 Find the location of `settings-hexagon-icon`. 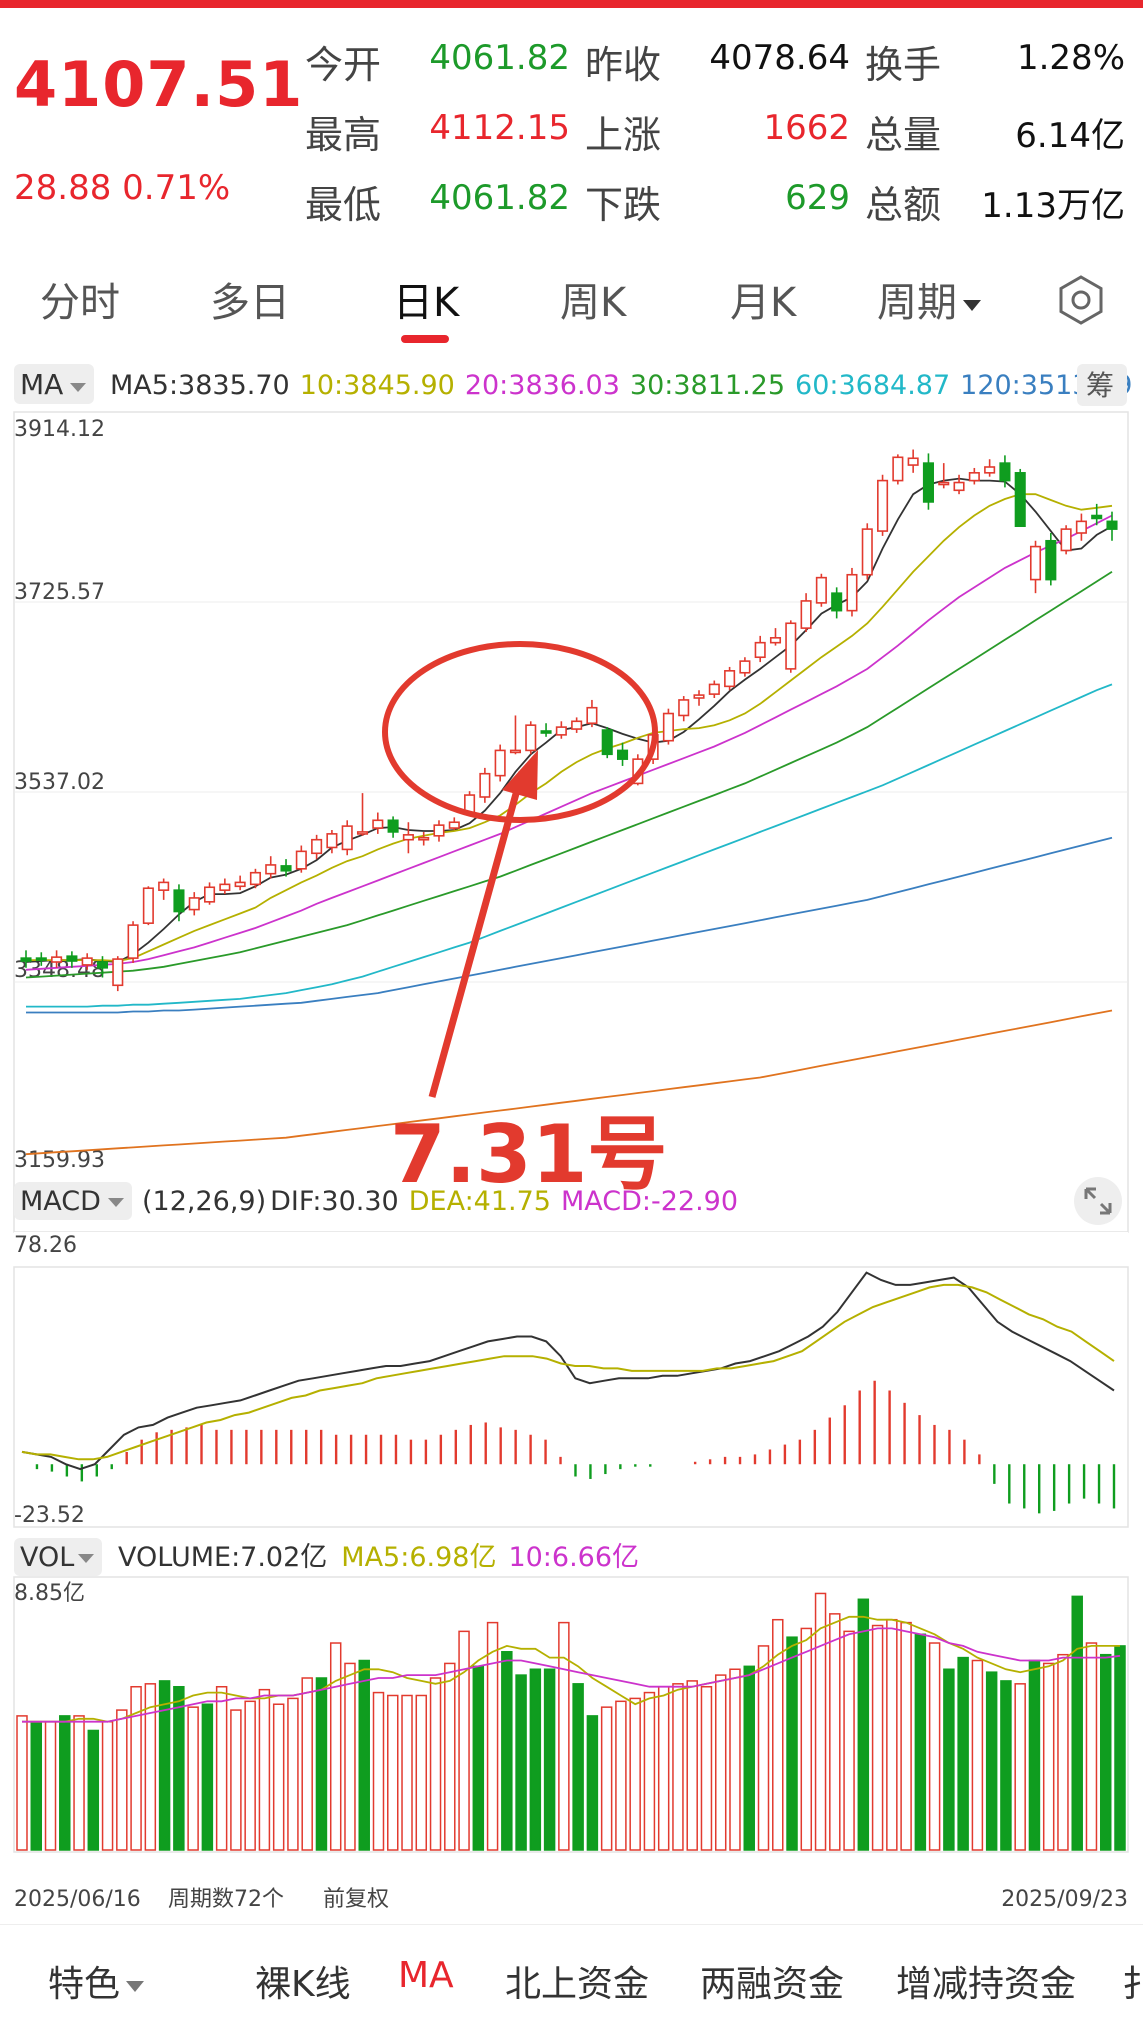

settings-hexagon-icon is located at coordinates (1081, 300).